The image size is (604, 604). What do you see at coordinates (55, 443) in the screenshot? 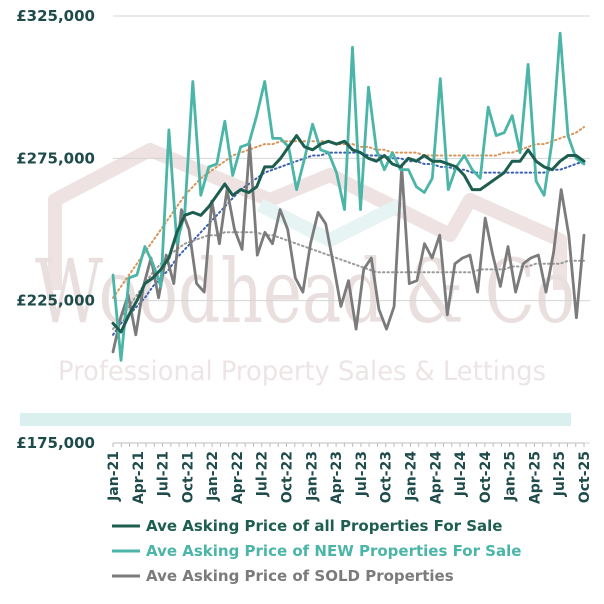
I see `y-tick-label: £175,000` at bounding box center [55, 443].